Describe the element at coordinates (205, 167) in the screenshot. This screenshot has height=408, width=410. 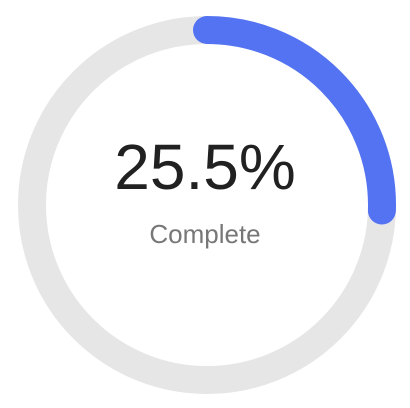
I see `progress-value: 25.5%` at that location.